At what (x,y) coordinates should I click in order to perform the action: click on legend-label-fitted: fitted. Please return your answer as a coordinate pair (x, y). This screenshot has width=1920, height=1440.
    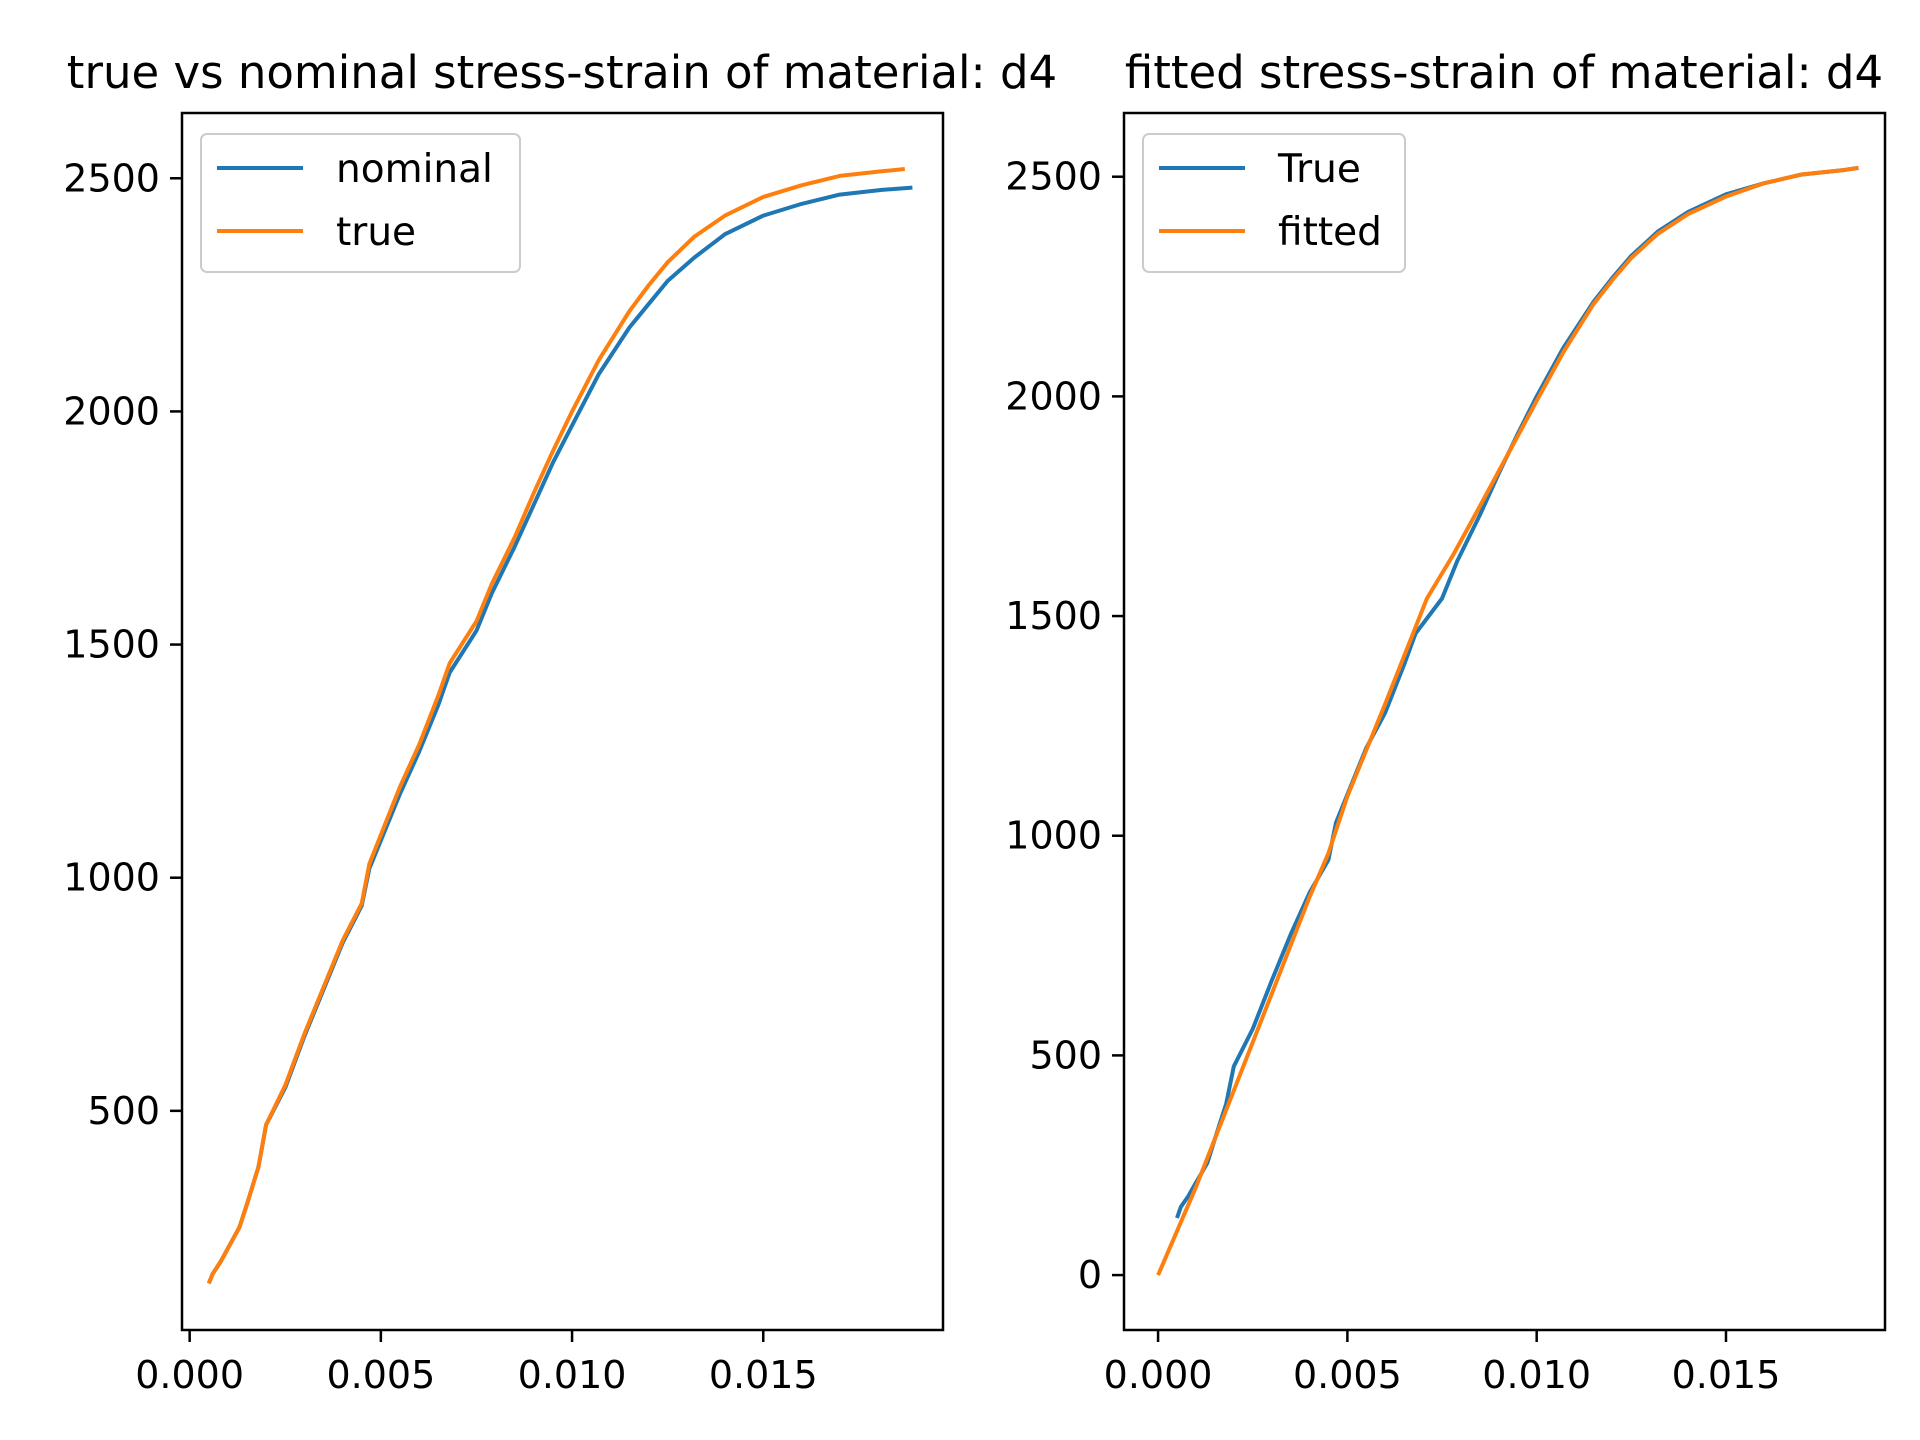
    Looking at the image, I should click on (1330, 232).